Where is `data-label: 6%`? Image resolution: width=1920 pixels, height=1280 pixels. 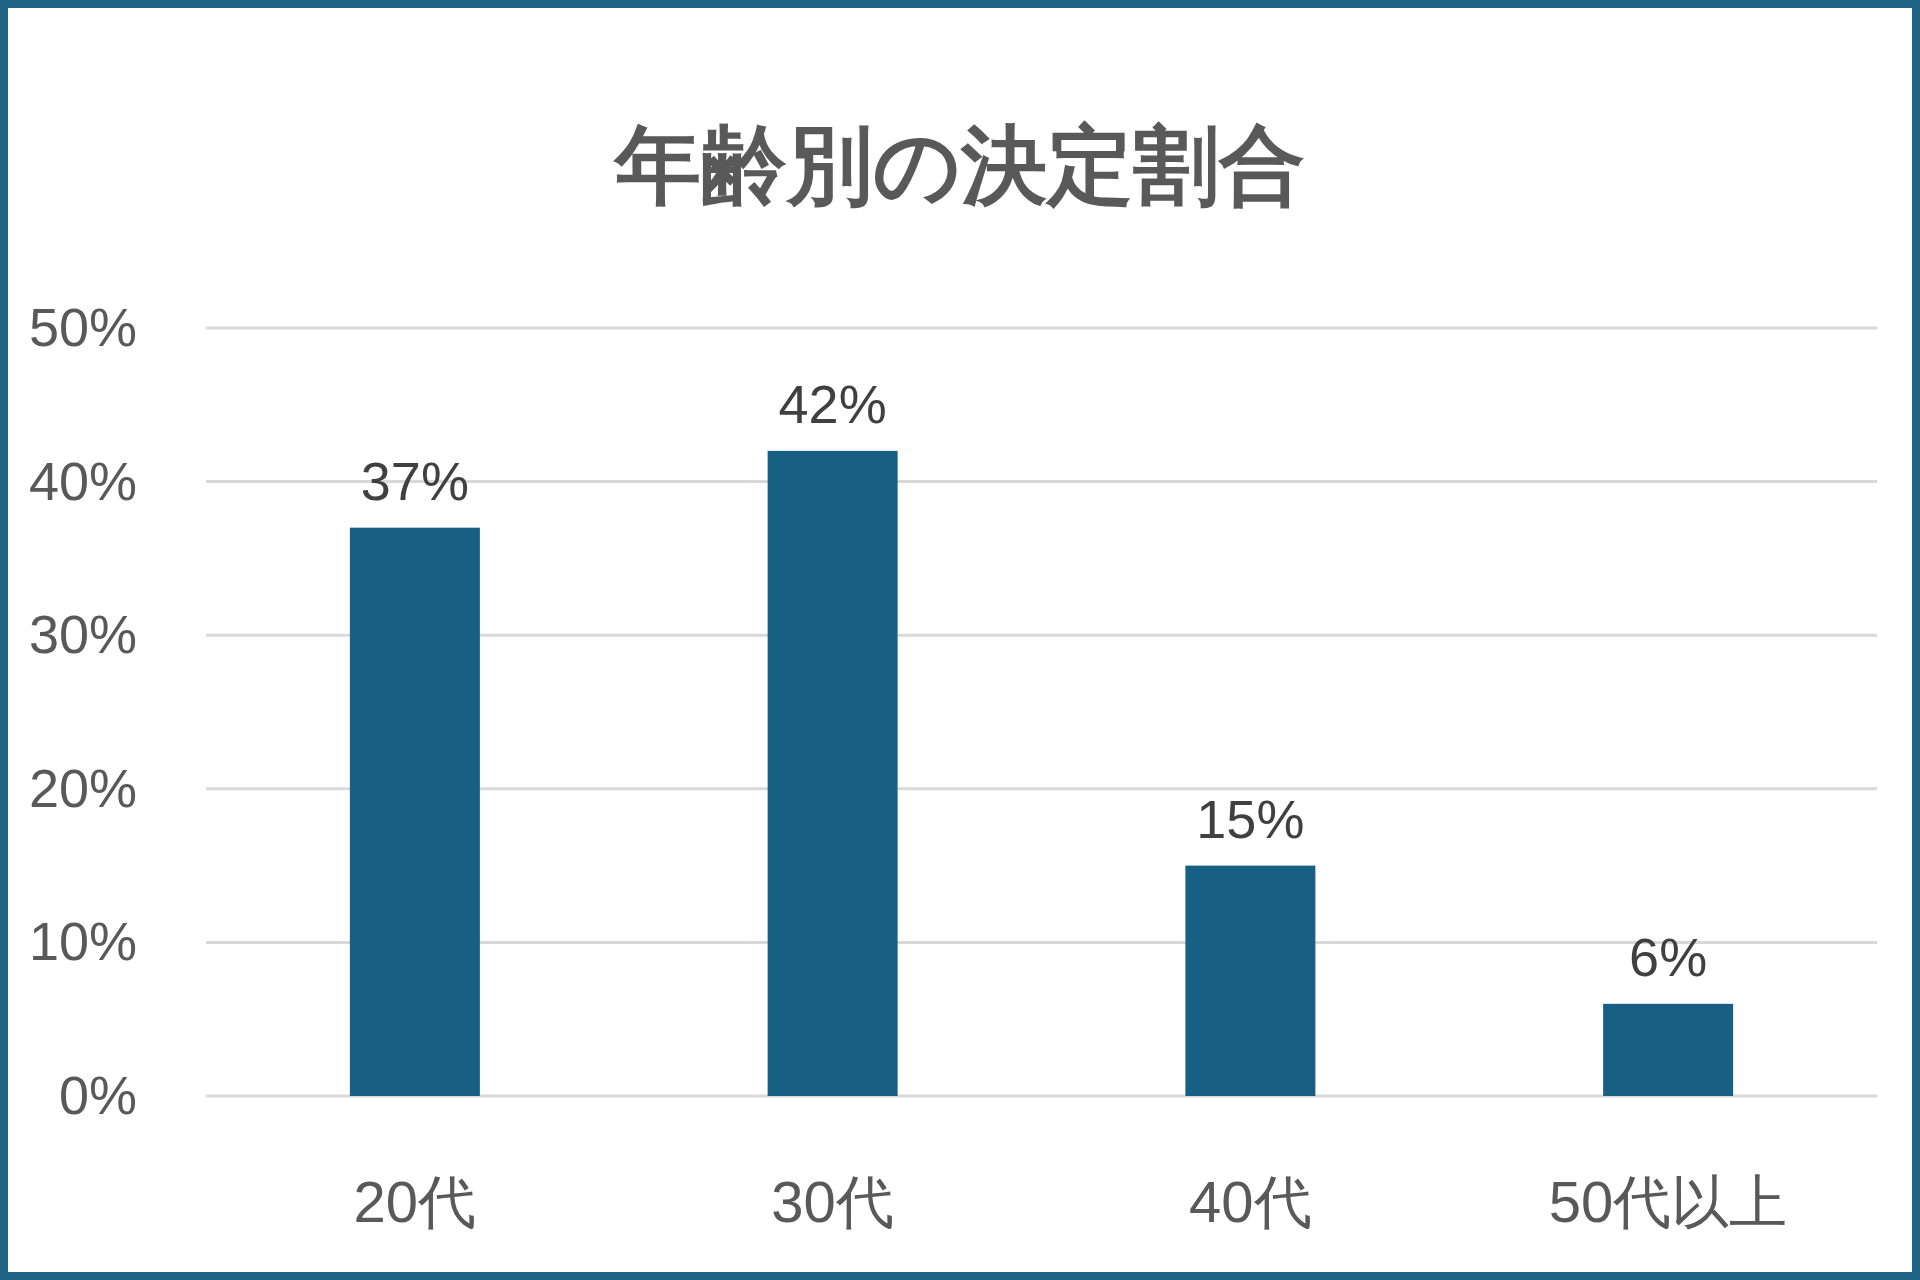
data-label: 6% is located at coordinates (1668, 956).